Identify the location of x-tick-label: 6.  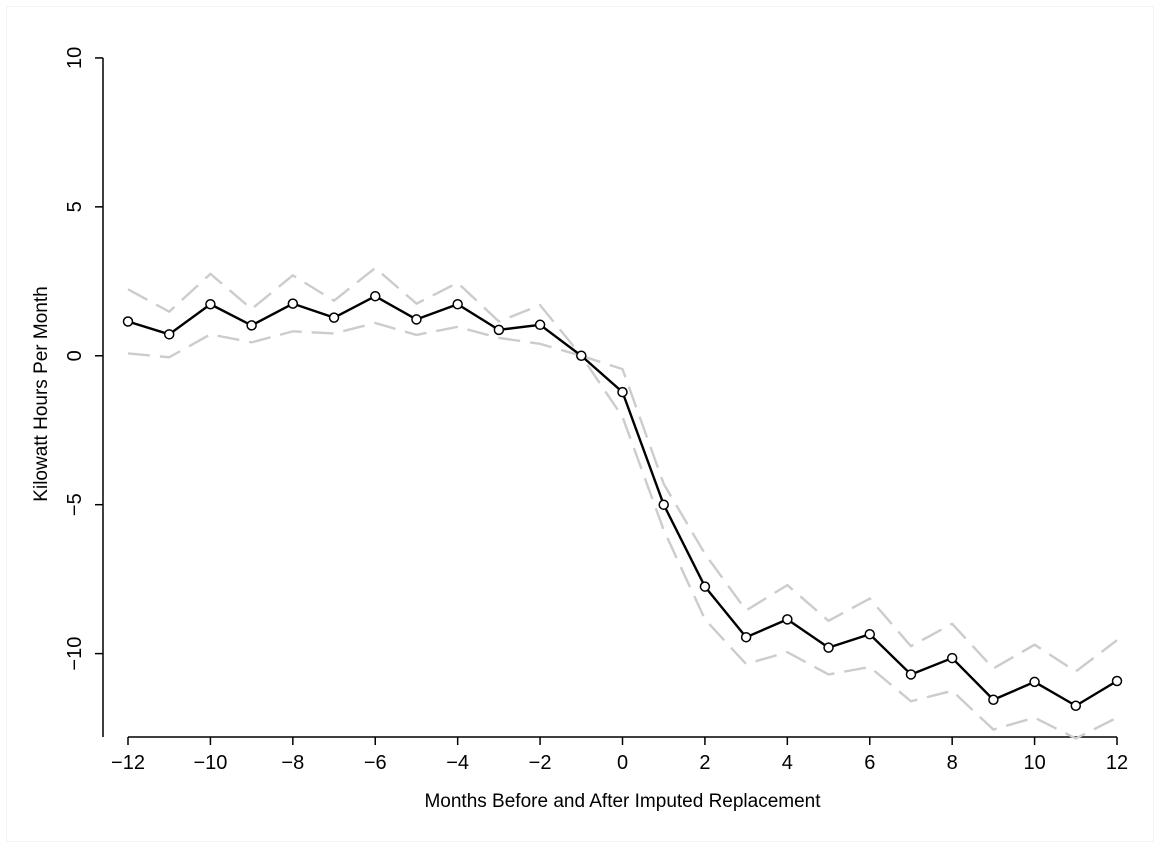
(869, 763).